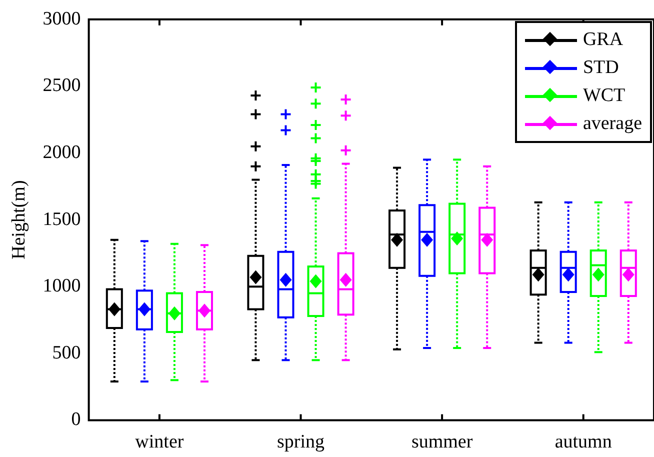 The image size is (654, 457). What do you see at coordinates (442, 442) in the screenshot?
I see `x-tick-label: summer` at bounding box center [442, 442].